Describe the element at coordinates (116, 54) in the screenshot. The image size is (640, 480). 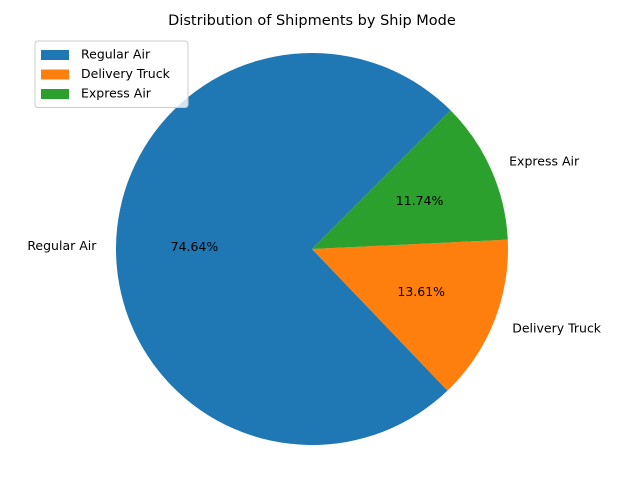
I see `legend-label-regular-air: Regular Air` at that location.